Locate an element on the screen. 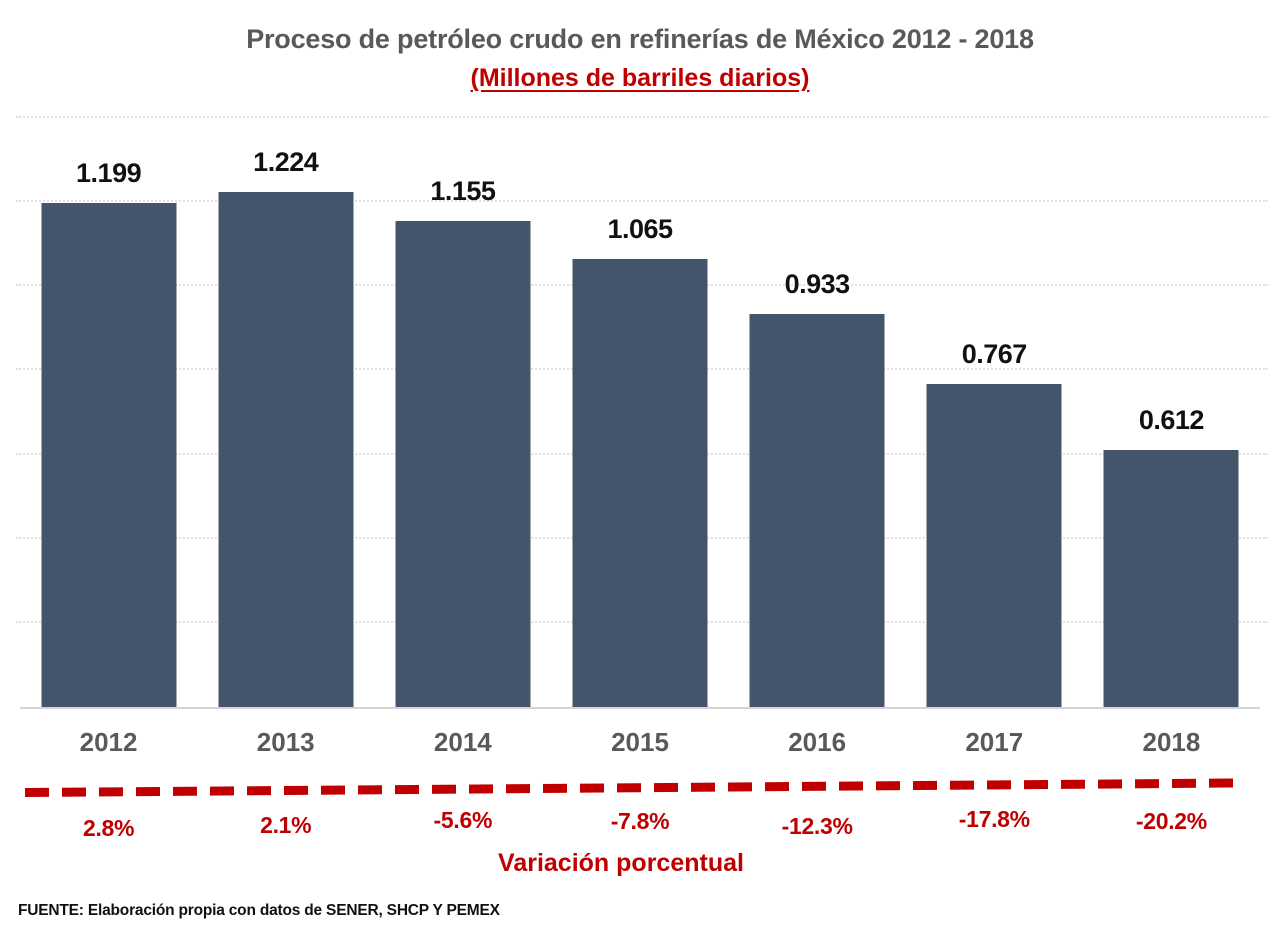 The height and width of the screenshot is (929, 1280). variation-axis-title: Variación porcentual is located at coordinates (621, 863).